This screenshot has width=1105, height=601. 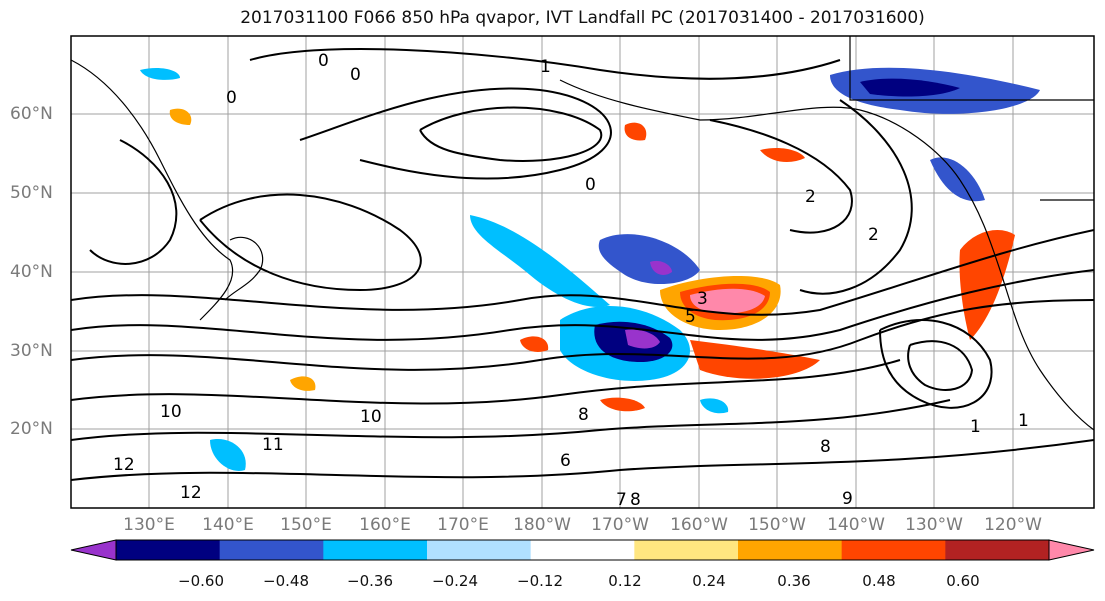 What do you see at coordinates (370, 581) in the screenshot?
I see `colorbar-tick-label: −0.36` at bounding box center [370, 581].